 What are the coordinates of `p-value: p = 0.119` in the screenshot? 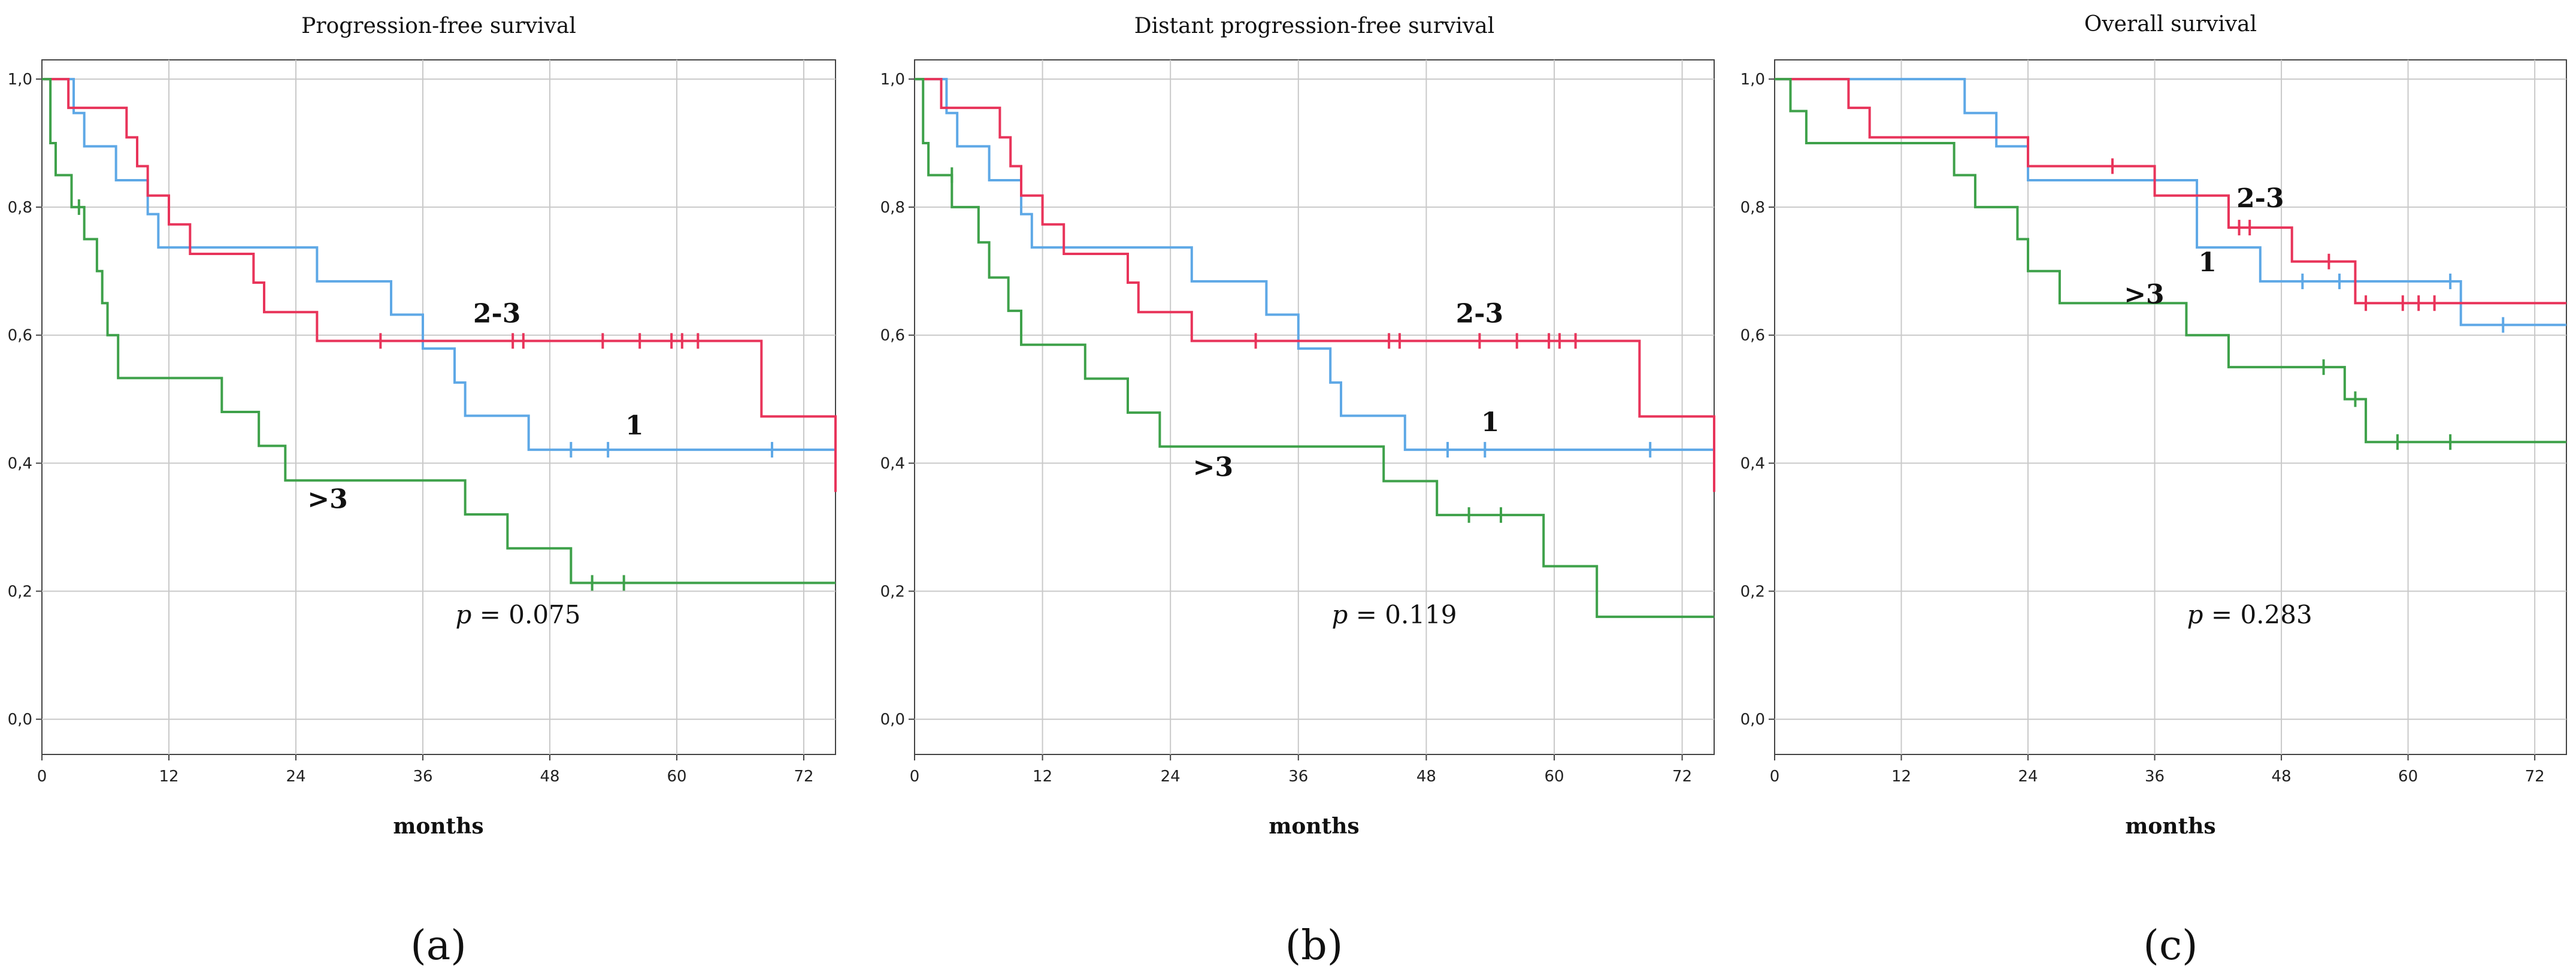 It's located at (1394, 614).